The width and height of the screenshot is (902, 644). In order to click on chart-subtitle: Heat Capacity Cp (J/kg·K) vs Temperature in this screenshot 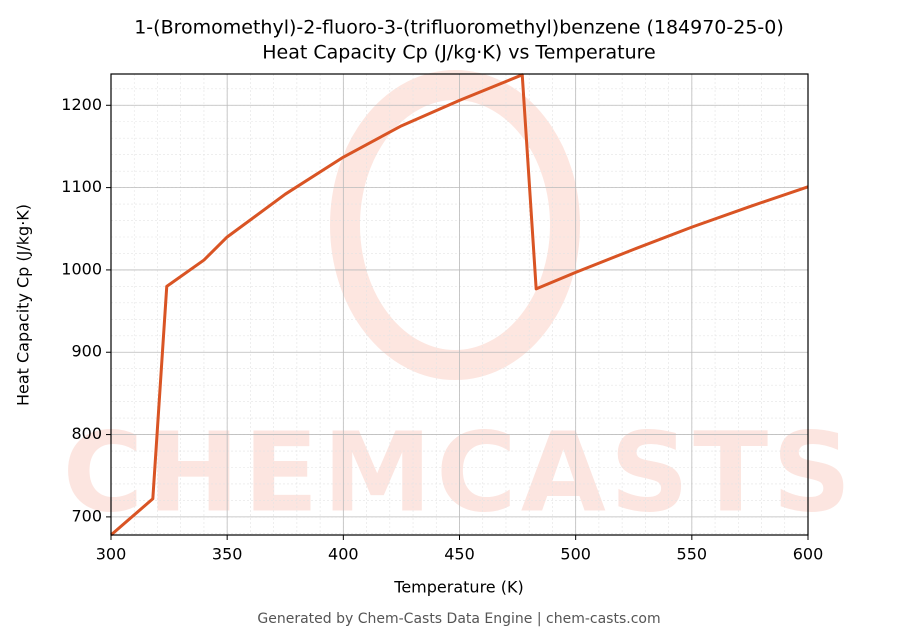, I will do `click(459, 53)`.